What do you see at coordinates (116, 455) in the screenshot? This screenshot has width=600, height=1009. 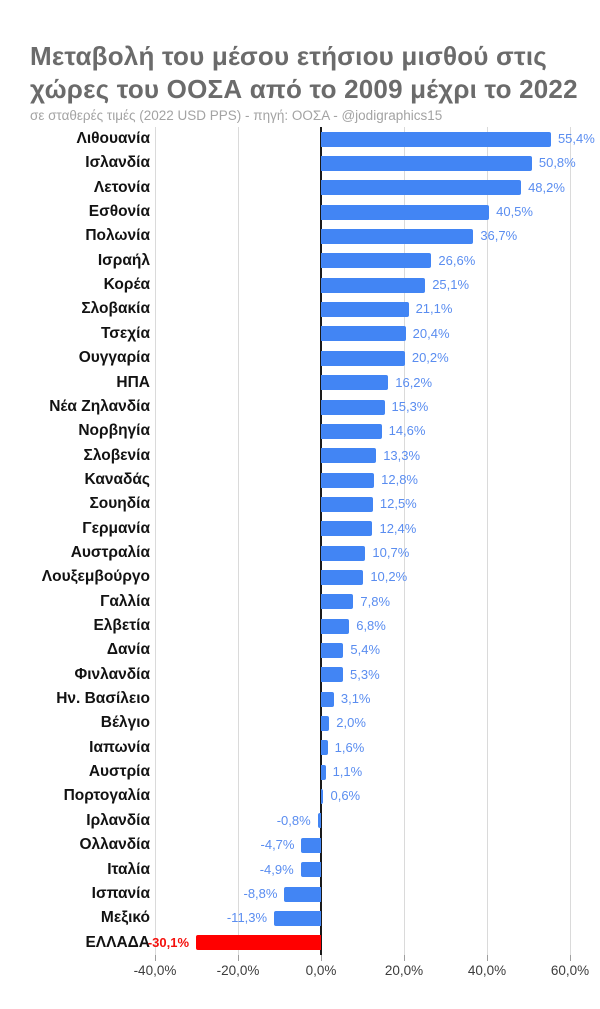 I see `category-label: Σλοβενία` at bounding box center [116, 455].